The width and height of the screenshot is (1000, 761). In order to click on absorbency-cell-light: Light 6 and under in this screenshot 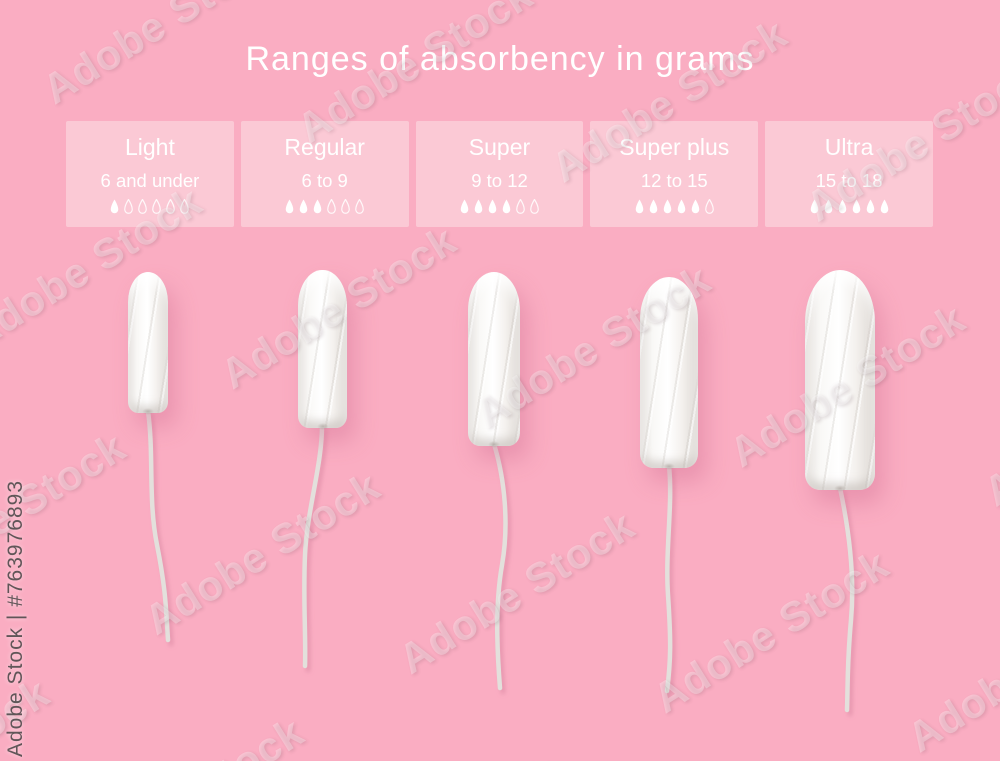, I will do `click(150, 174)`.